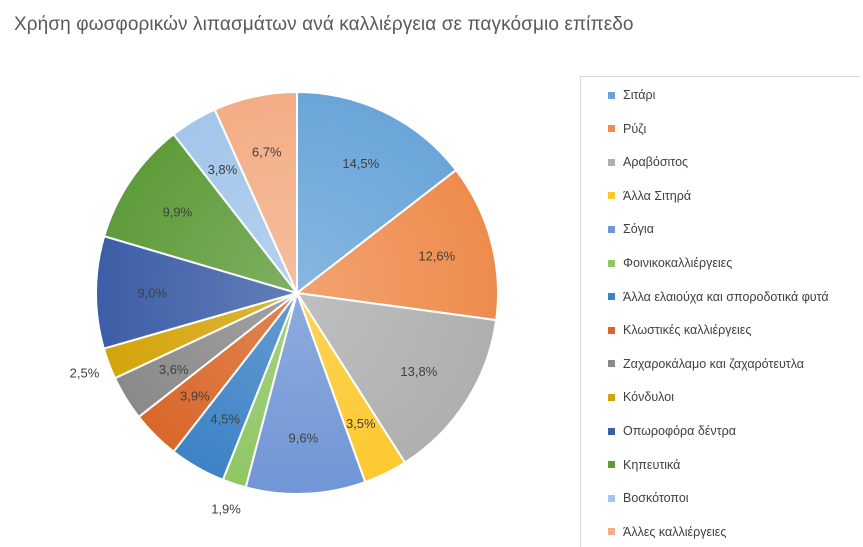 Image resolution: width=863 pixels, height=547 pixels. Describe the element at coordinates (687, 330) in the screenshot. I see `legend-label: Κλωστικές καλλιέργειες` at that location.